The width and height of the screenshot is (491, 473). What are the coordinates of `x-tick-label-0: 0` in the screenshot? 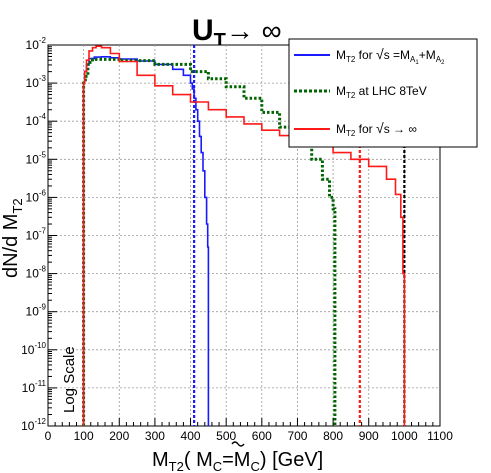 It's located at (48, 436).